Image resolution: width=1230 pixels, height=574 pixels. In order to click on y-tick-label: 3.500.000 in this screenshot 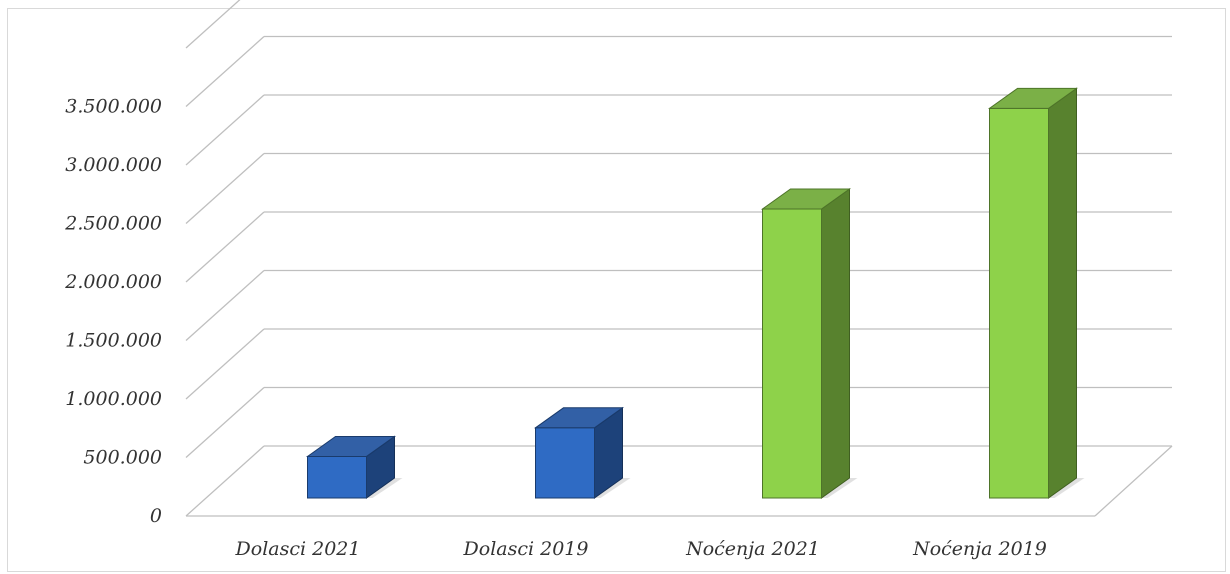, I will do `click(113, 107)`.